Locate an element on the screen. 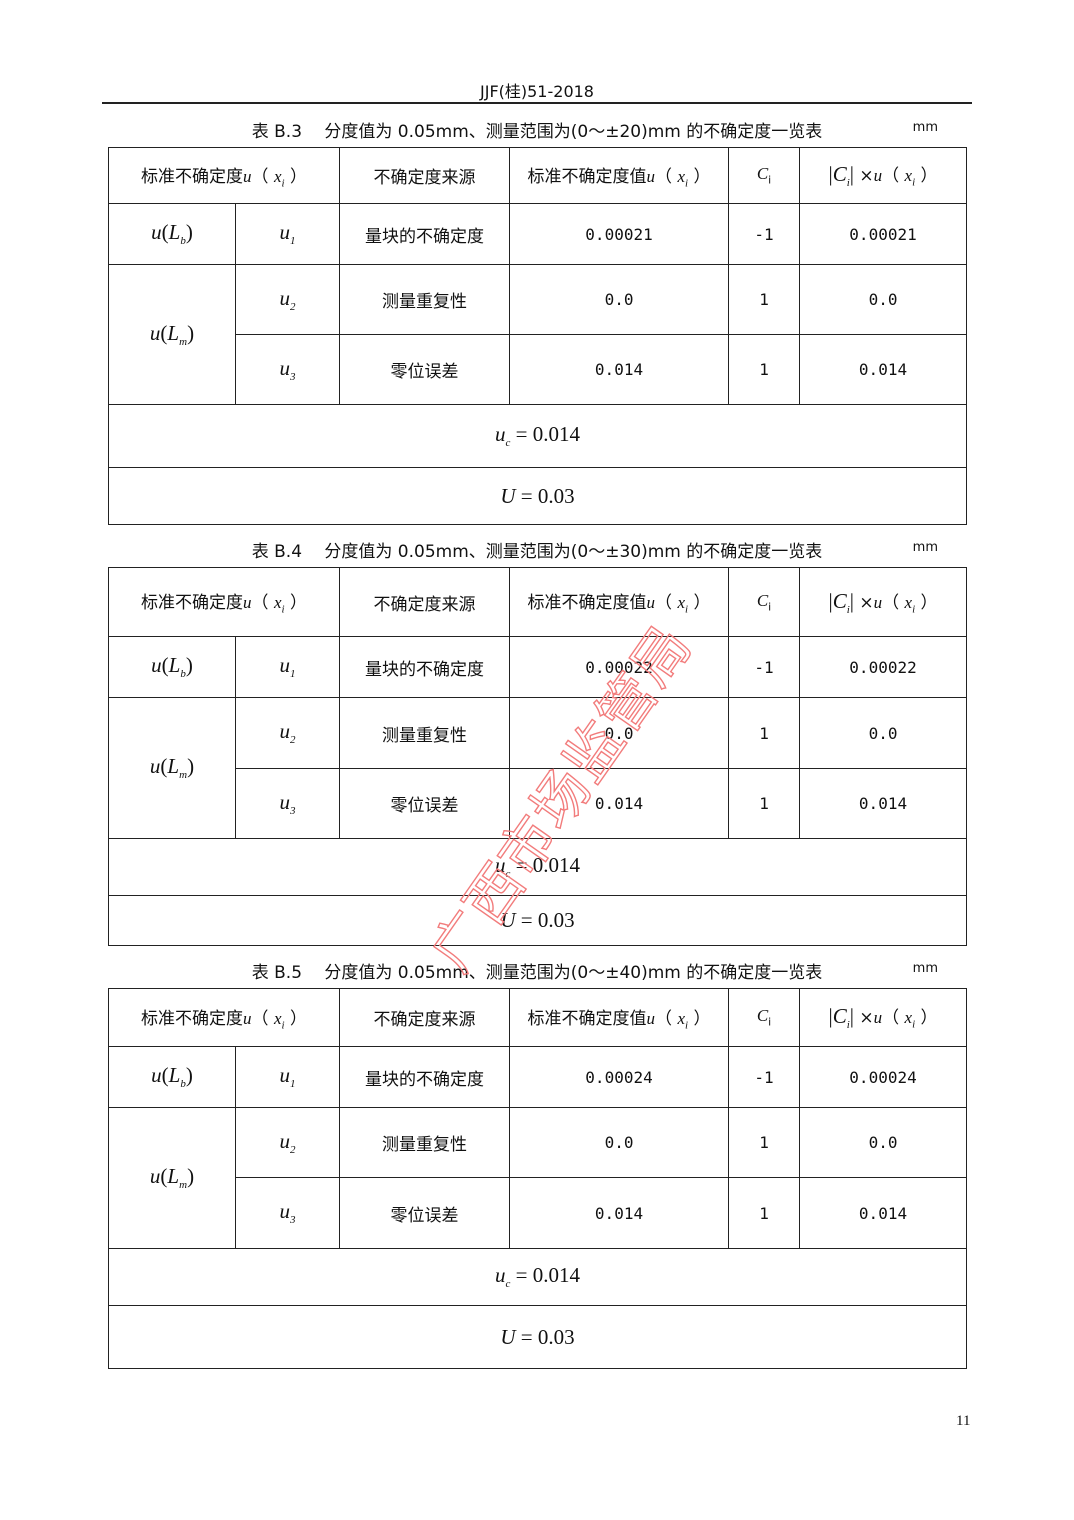 This screenshot has height=1520, width=1074. product-cell: 0.00024 is located at coordinates (883, 1077).